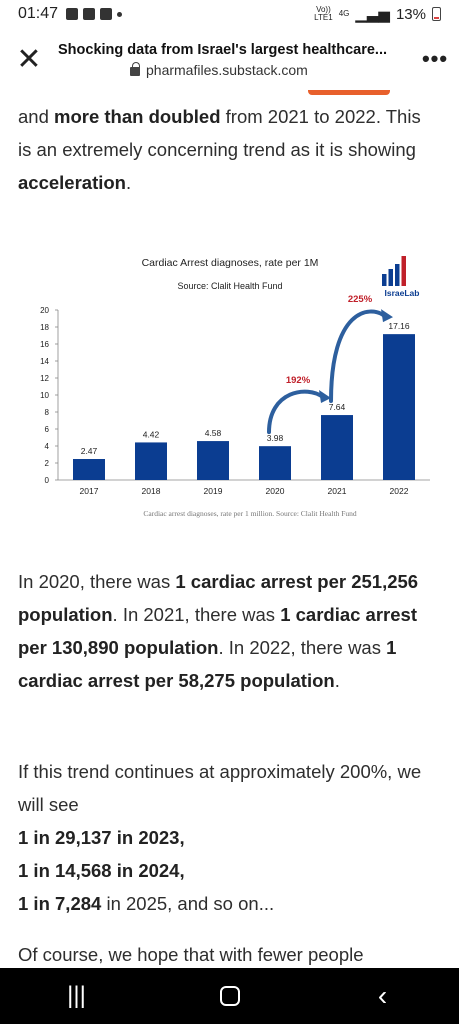 Image resolution: width=459 pixels, height=1024 pixels. I want to click on network-4g-indicator: 4G, so click(344, 13).